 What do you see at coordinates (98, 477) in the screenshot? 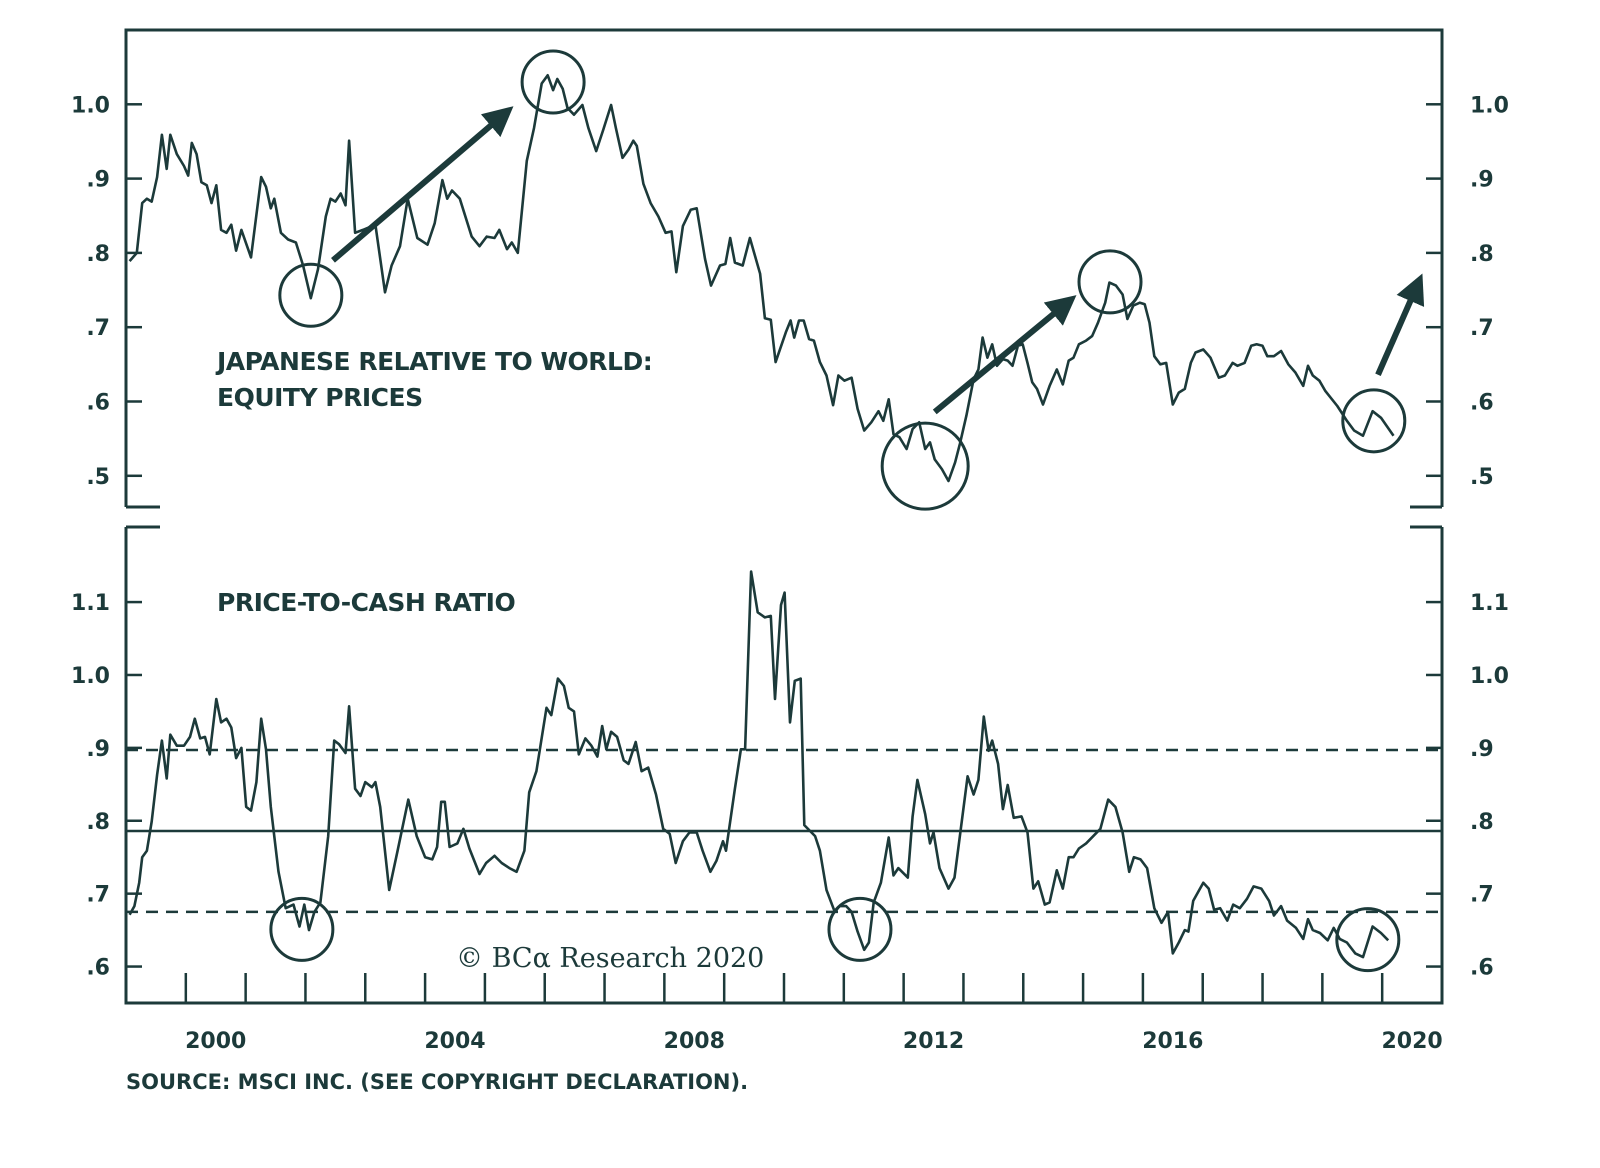
I see `y-tick-label-left: .5` at bounding box center [98, 477].